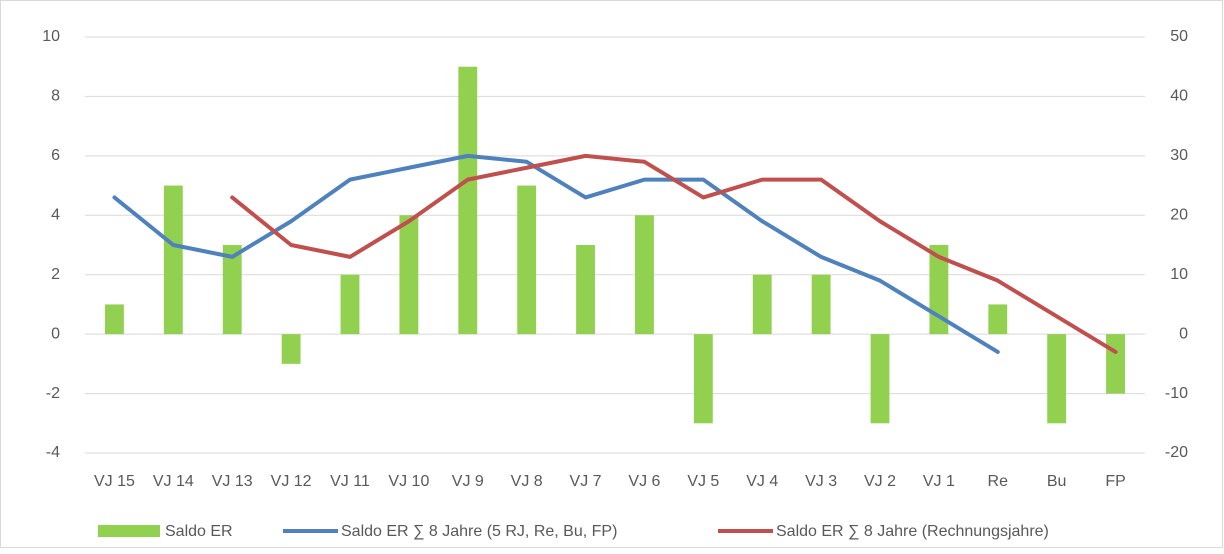 This screenshot has width=1224, height=554. I want to click on y-tick-label: 4, so click(55, 215).